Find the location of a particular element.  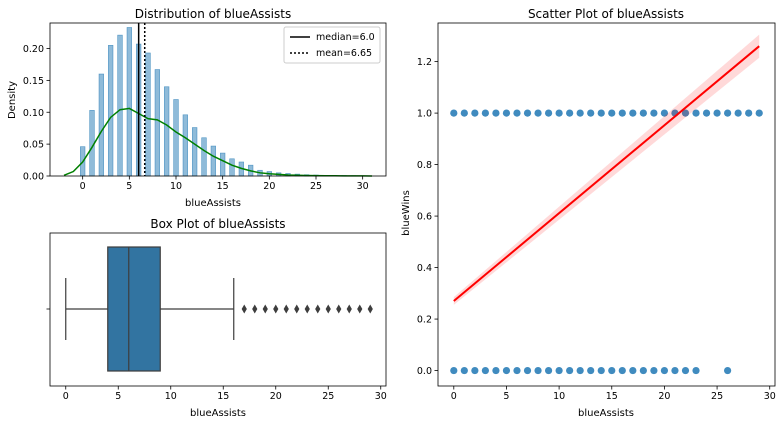

y-tick-label: 0.10 is located at coordinates (33, 113).